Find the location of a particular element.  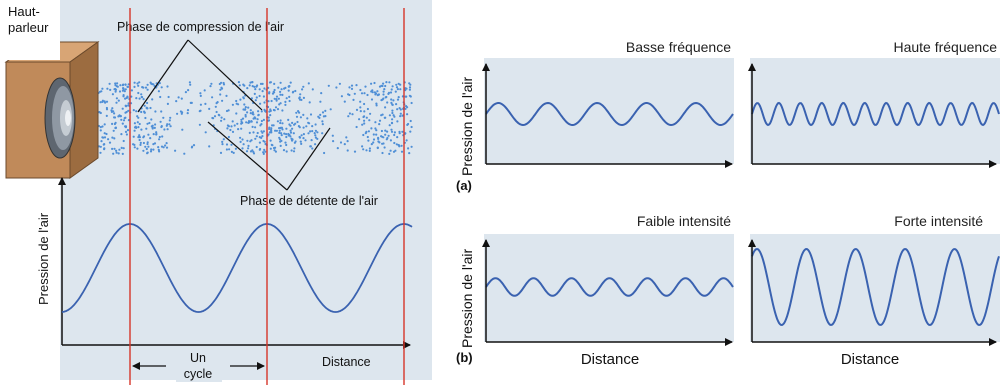

cycle-indicator: Un cycle is located at coordinates (198, 366).